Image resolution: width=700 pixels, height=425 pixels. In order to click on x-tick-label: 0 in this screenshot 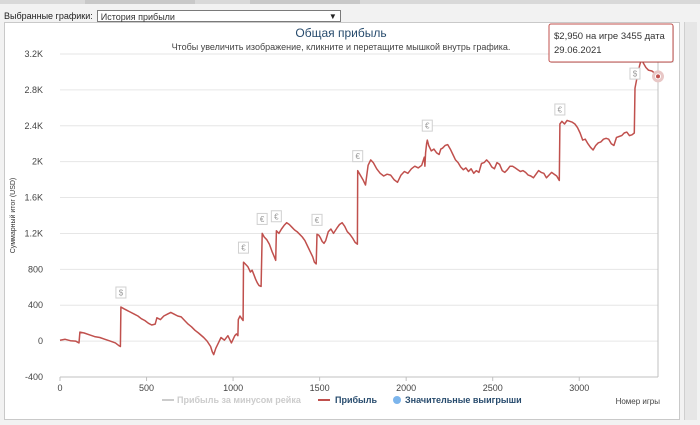, I will do `click(59, 388)`.